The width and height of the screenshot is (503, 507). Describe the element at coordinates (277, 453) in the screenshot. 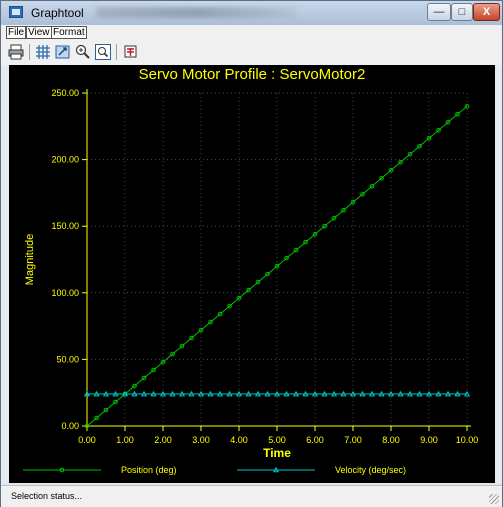

I see `x-axis-label: Time` at that location.